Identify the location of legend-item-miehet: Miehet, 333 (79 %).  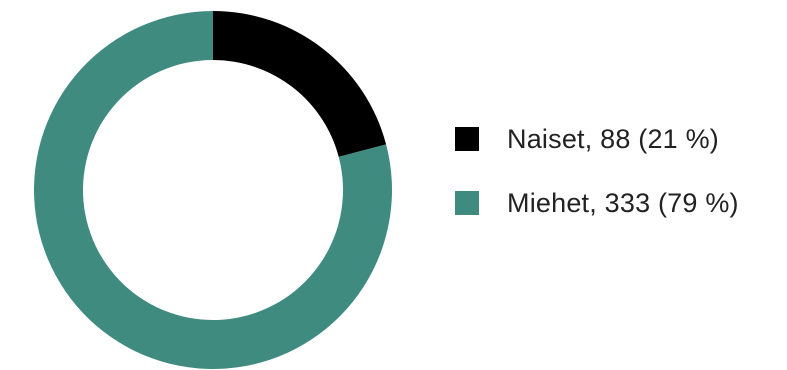
(597, 203).